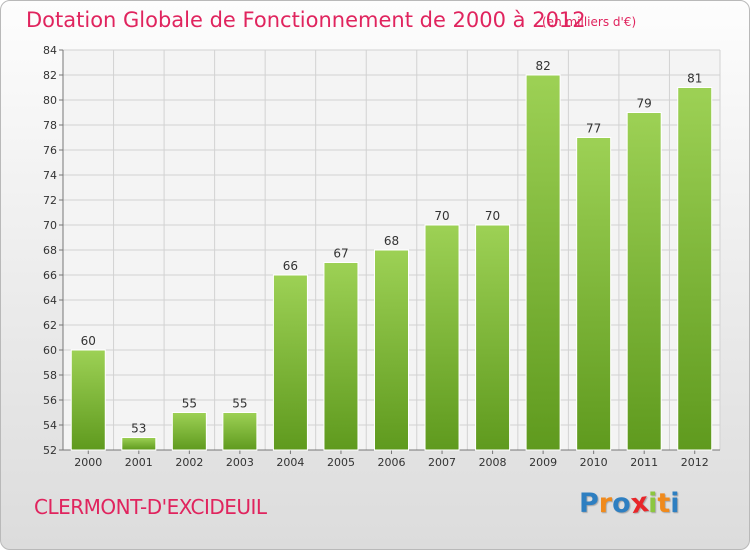 This screenshot has height=550, width=750. I want to click on value-label-2010: 77, so click(593, 129).